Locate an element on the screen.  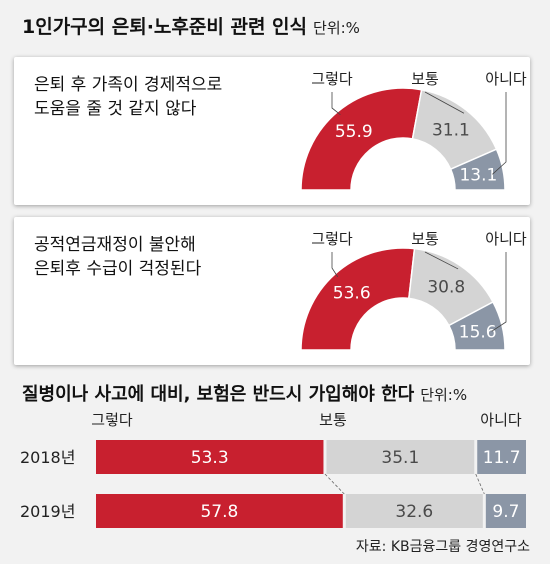
series-label-agree: 그렇다 is located at coordinates (112, 420).